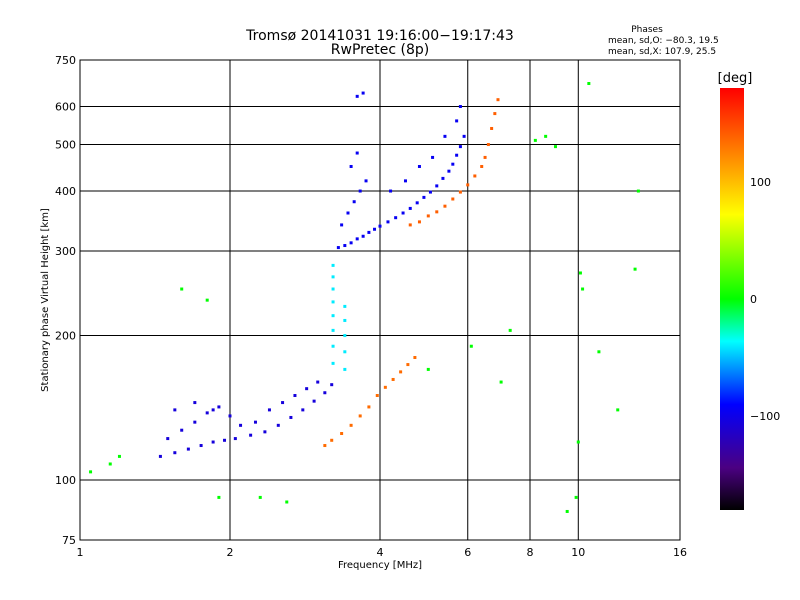  I want to click on y-tick-label: 75, so click(69, 540).